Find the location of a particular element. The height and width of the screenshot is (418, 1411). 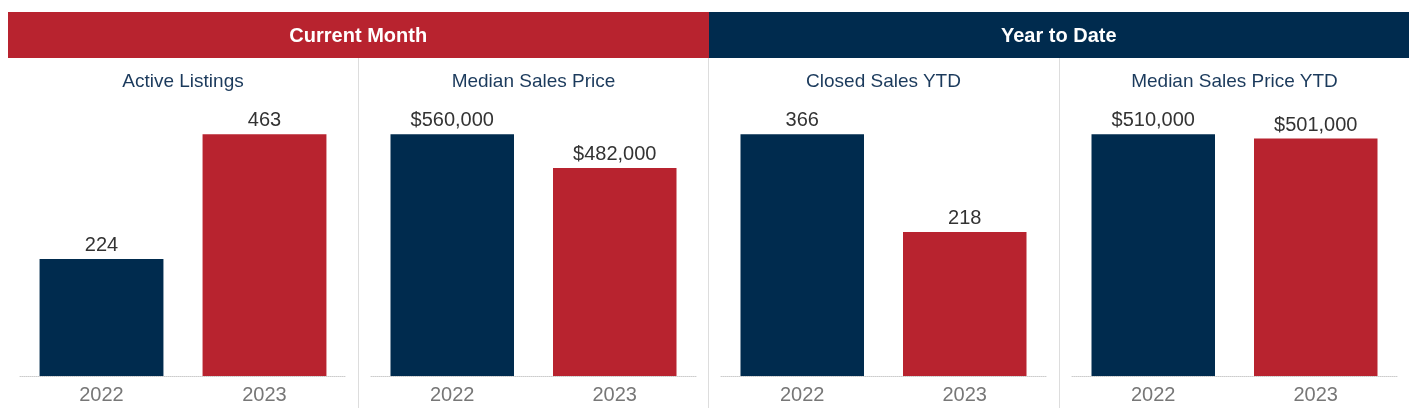

chart-title: Median Sales Price YTD is located at coordinates (1234, 80).